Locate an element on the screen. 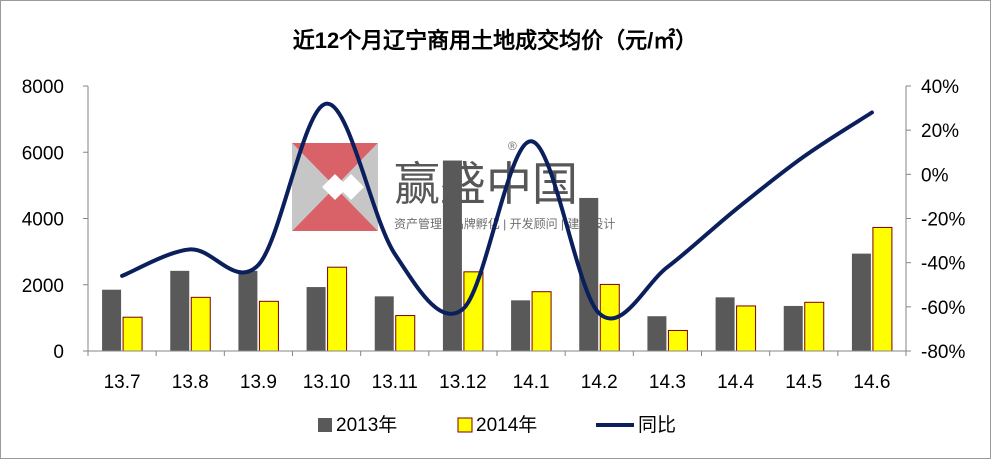  left-tick-label: 8000 is located at coordinates (43, 87).